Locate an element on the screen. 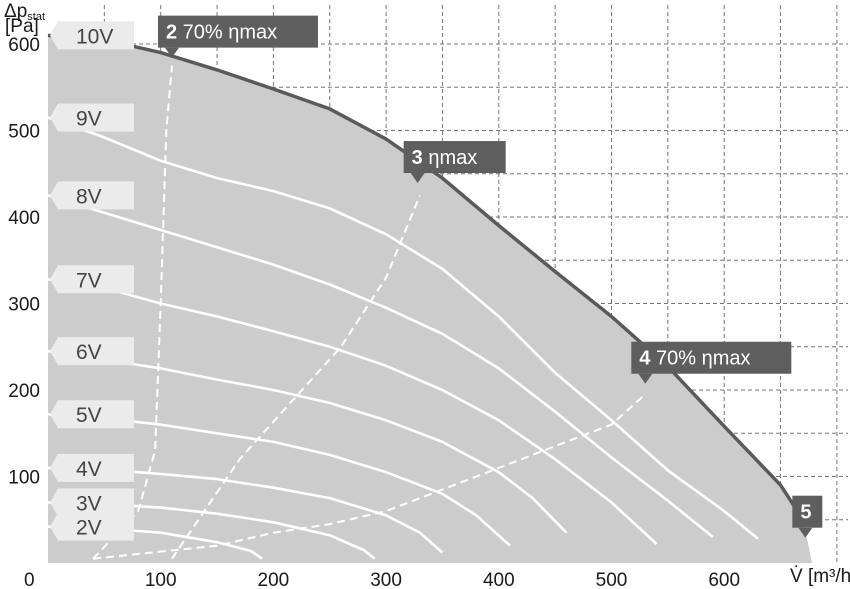 Image resolution: width=850 pixels, height=589 pixels. point-label-number: 5 is located at coordinates (805, 513).